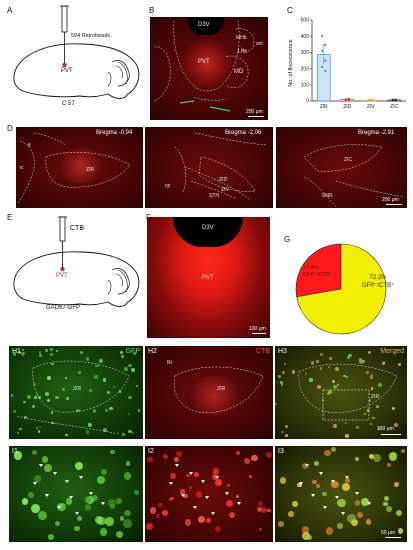  I want to click on panel-d-label: D, so click(10, 128).